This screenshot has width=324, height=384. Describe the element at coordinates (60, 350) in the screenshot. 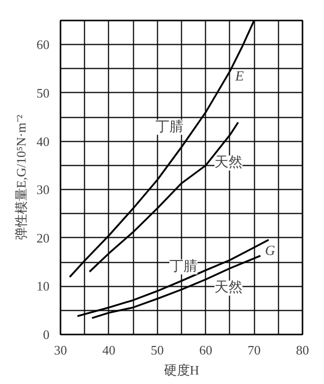

I see `x-tick-label: 30` at that location.